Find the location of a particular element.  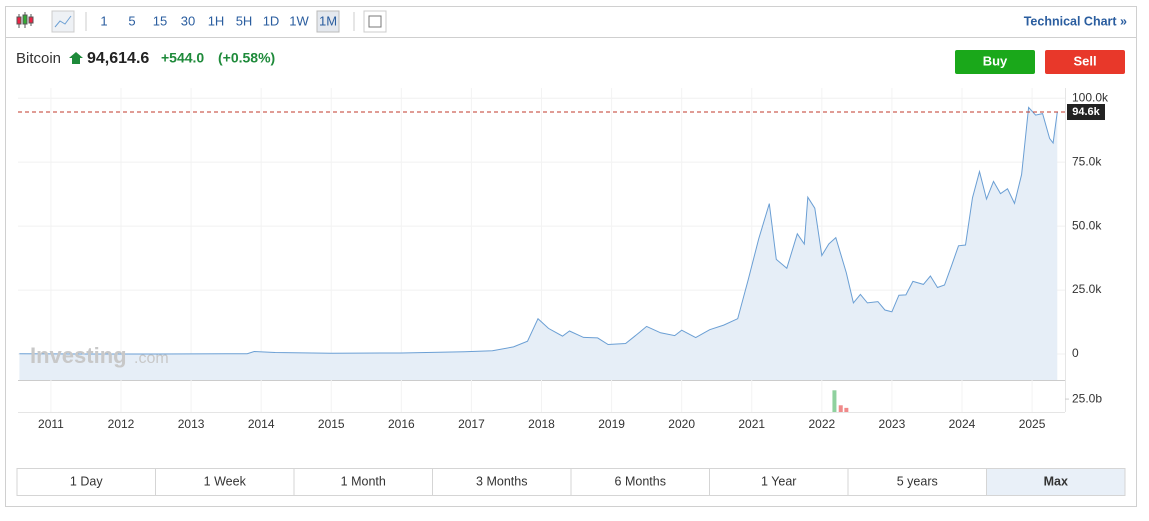

range-label: 3 Months is located at coordinates (501, 481).